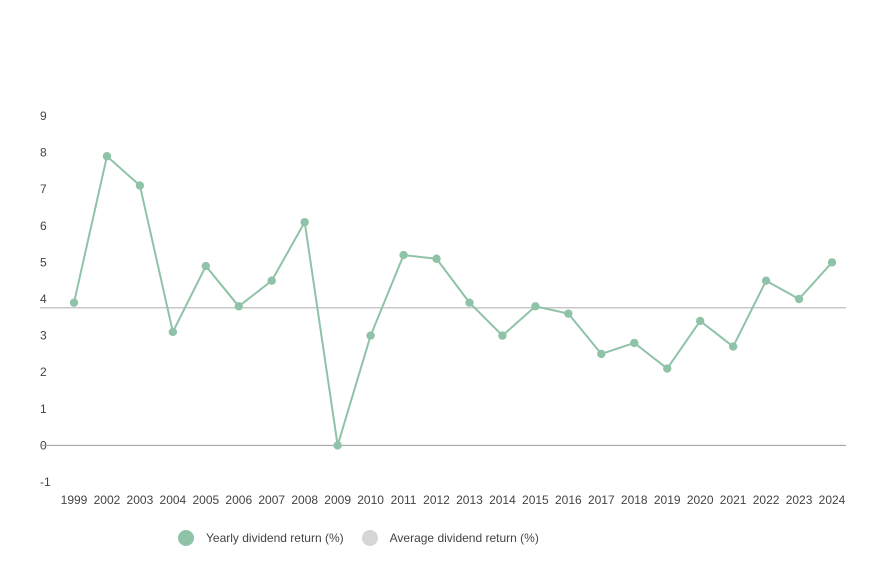 The image size is (890, 571). What do you see at coordinates (370, 500) in the screenshot?
I see `x-tick-label: 2010` at bounding box center [370, 500].